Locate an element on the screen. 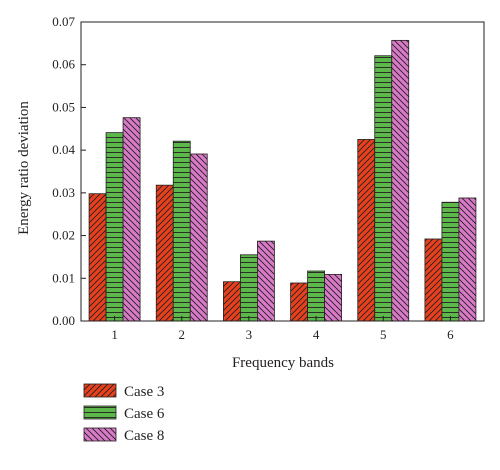 The image size is (500, 470). x-tick-label: 4 is located at coordinates (316, 334).